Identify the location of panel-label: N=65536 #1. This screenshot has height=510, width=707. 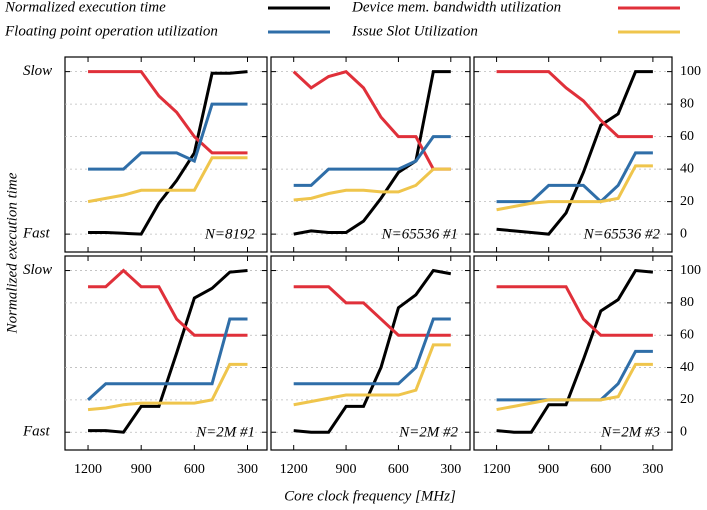
(419, 234).